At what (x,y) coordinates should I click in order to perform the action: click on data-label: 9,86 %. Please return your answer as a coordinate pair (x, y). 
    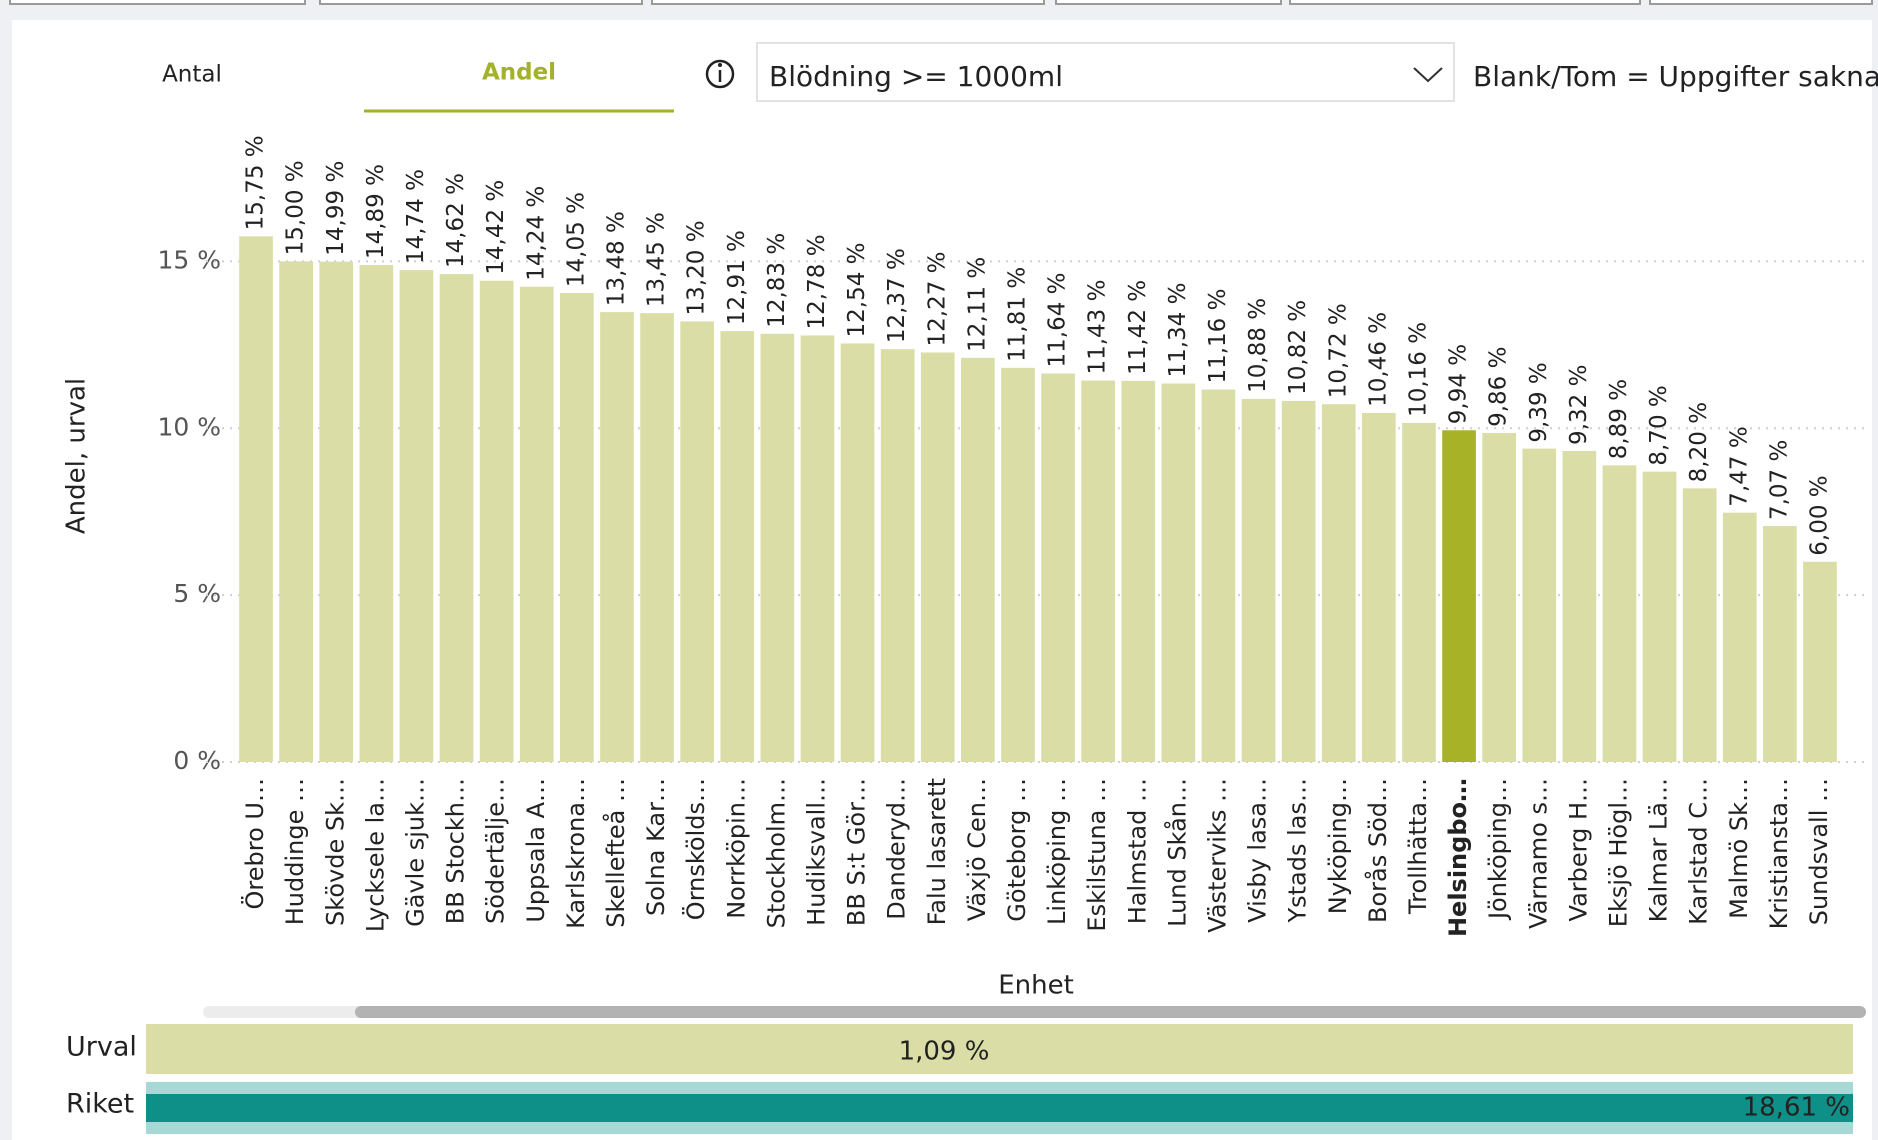
    Looking at the image, I should click on (1499, 387).